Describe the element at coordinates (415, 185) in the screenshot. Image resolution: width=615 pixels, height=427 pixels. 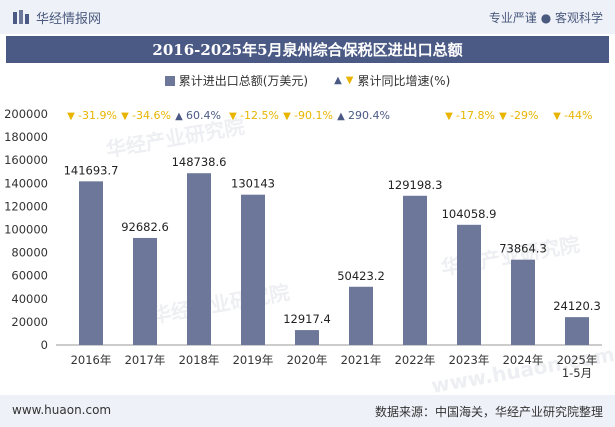
I see `bar-value-label: 129198.3` at that location.